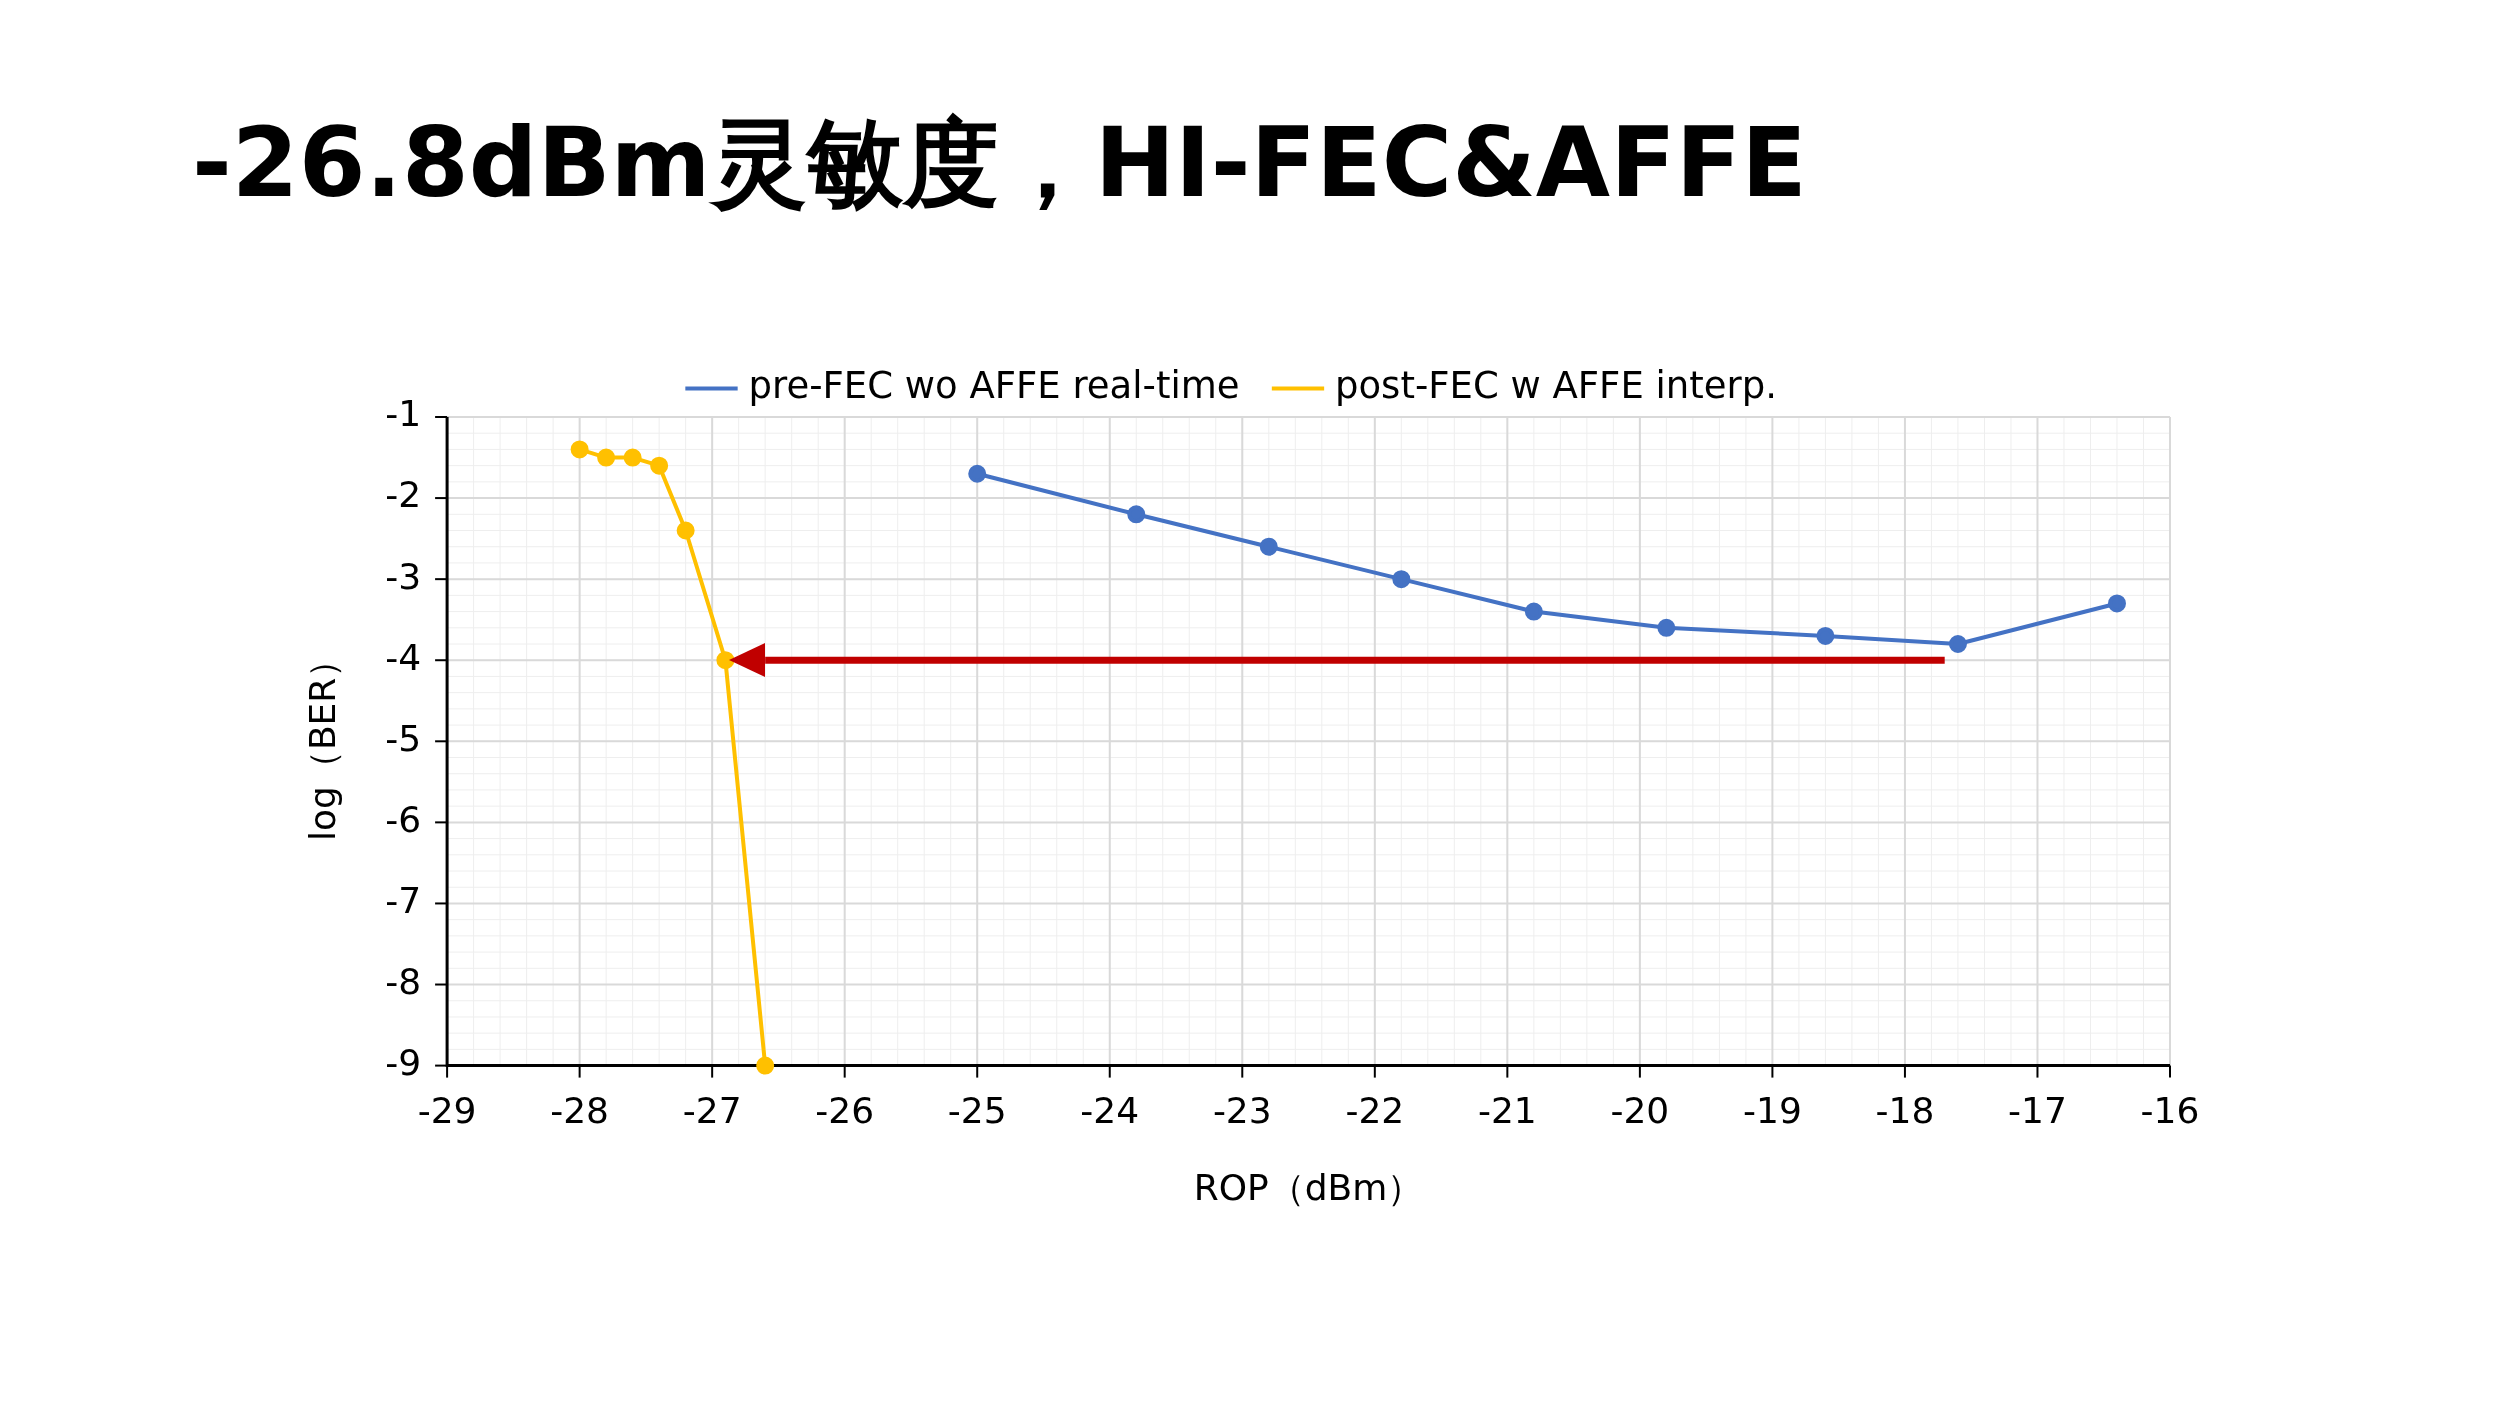  What do you see at coordinates (977, 1110) in the screenshot?
I see `x-tick-label: -25` at bounding box center [977, 1110].